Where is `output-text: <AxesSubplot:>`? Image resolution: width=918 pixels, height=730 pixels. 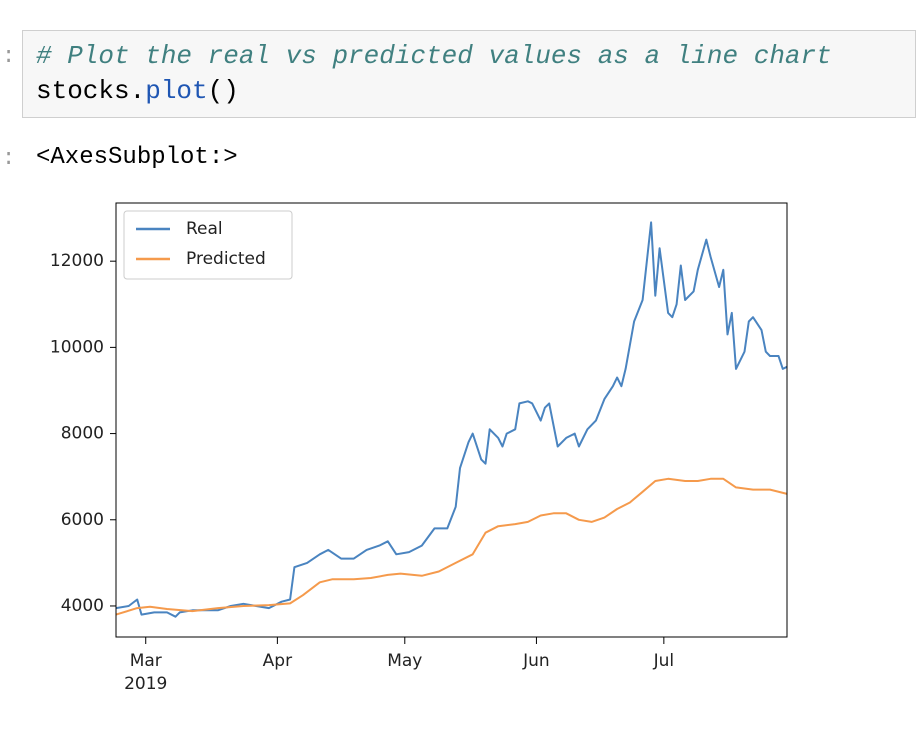 output-text: <AxesSubplot:> is located at coordinates (137, 157).